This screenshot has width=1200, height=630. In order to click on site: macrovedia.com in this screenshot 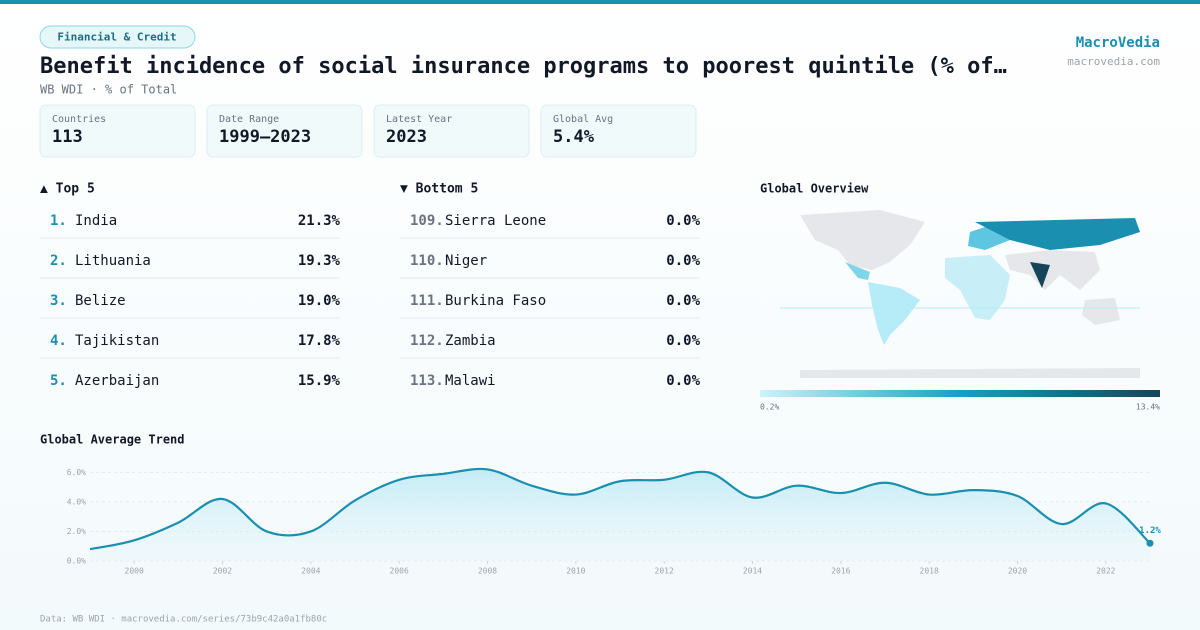, I will do `click(1113, 61)`.